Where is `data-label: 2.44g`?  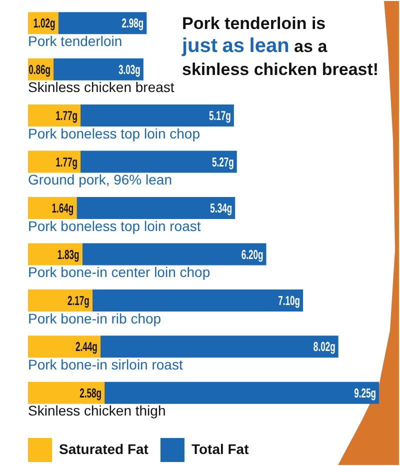
data-label: 2.44g is located at coordinates (86, 347).